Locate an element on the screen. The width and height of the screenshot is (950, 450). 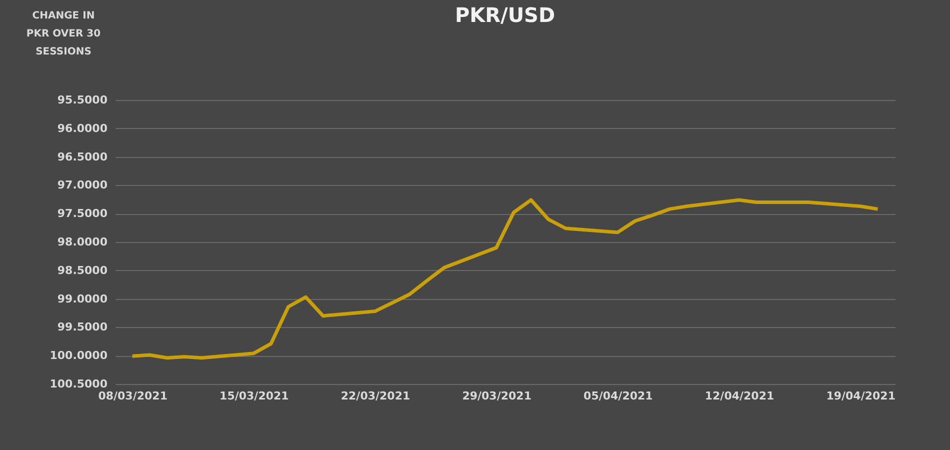
chart-title: PKR/USD is located at coordinates (505, 15).